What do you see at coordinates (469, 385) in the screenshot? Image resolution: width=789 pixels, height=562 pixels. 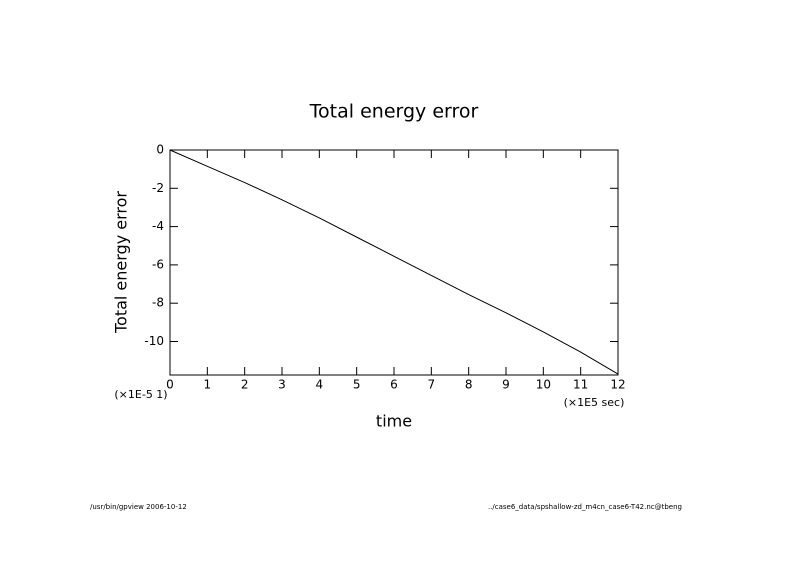 I see `x-tick-label: 8` at bounding box center [469, 385].